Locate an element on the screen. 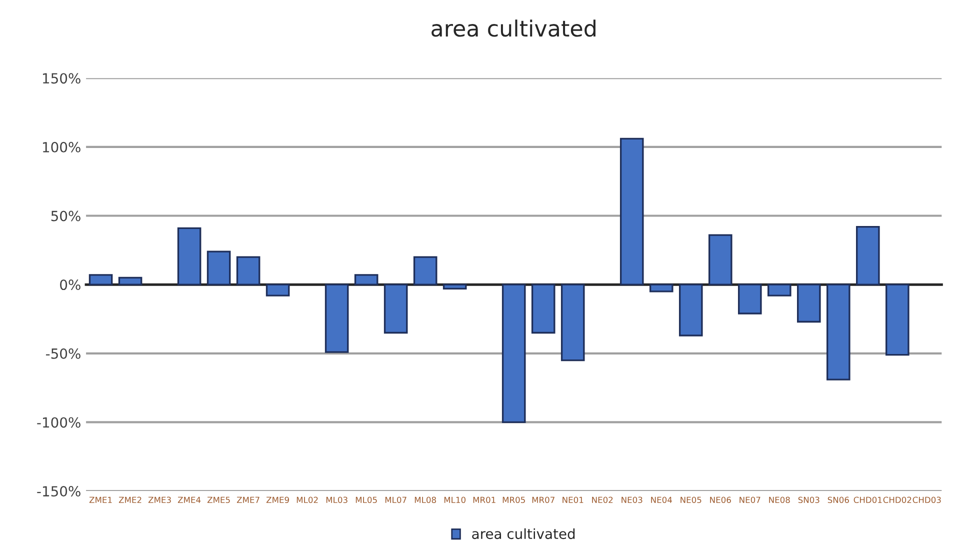 The width and height of the screenshot is (956, 558). x-tick-label: ZME7 is located at coordinates (248, 499).